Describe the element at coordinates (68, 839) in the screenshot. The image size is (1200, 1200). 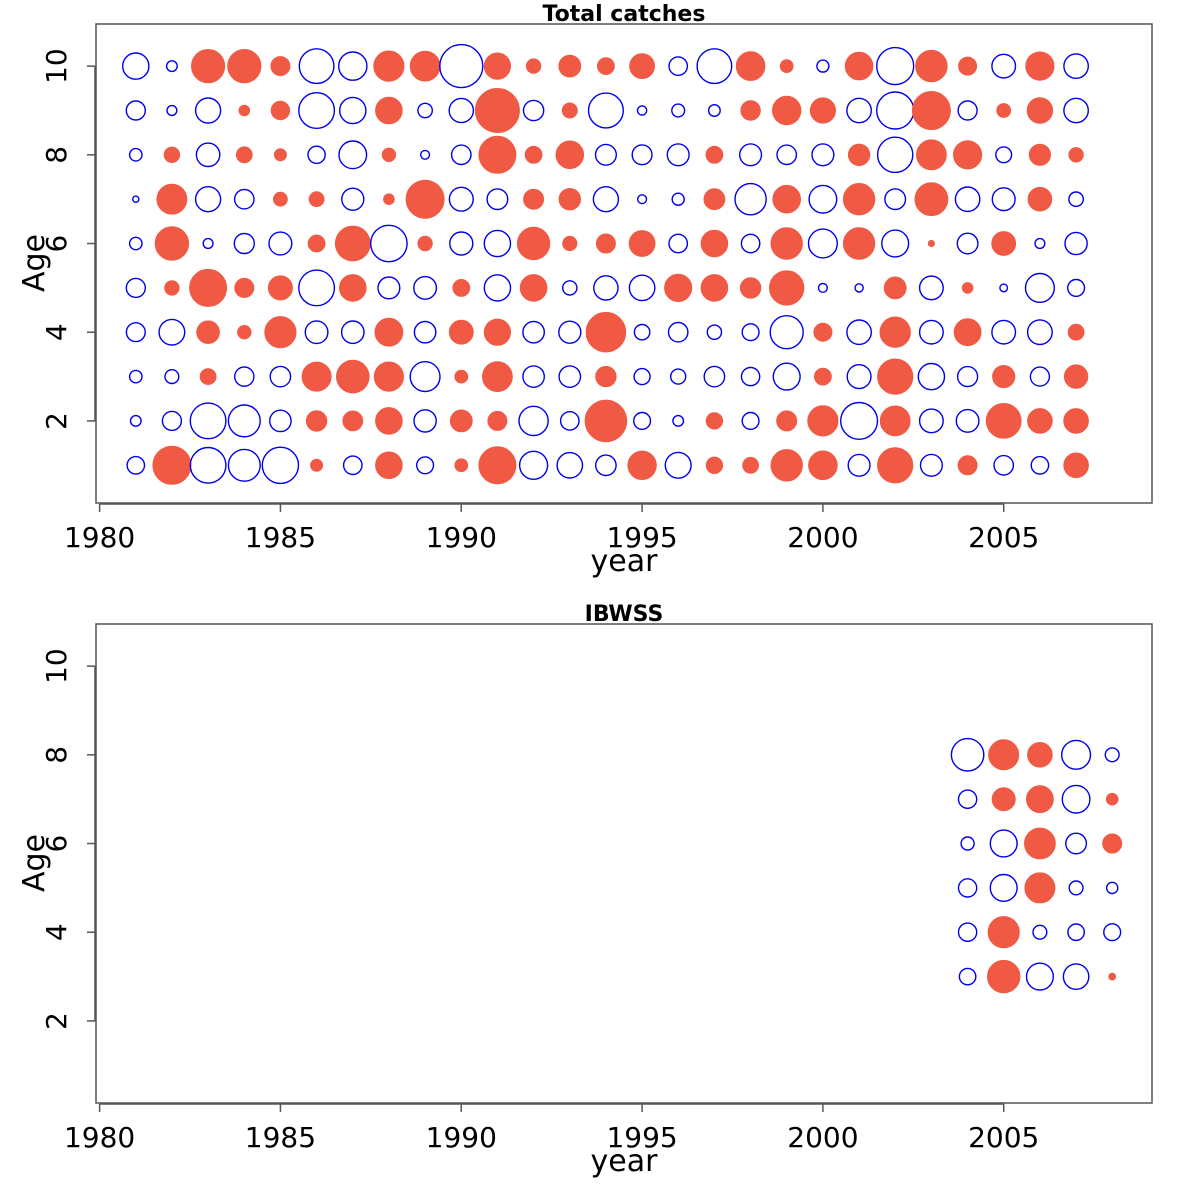
I see `y-axis: 2 4 6 8 10` at that location.